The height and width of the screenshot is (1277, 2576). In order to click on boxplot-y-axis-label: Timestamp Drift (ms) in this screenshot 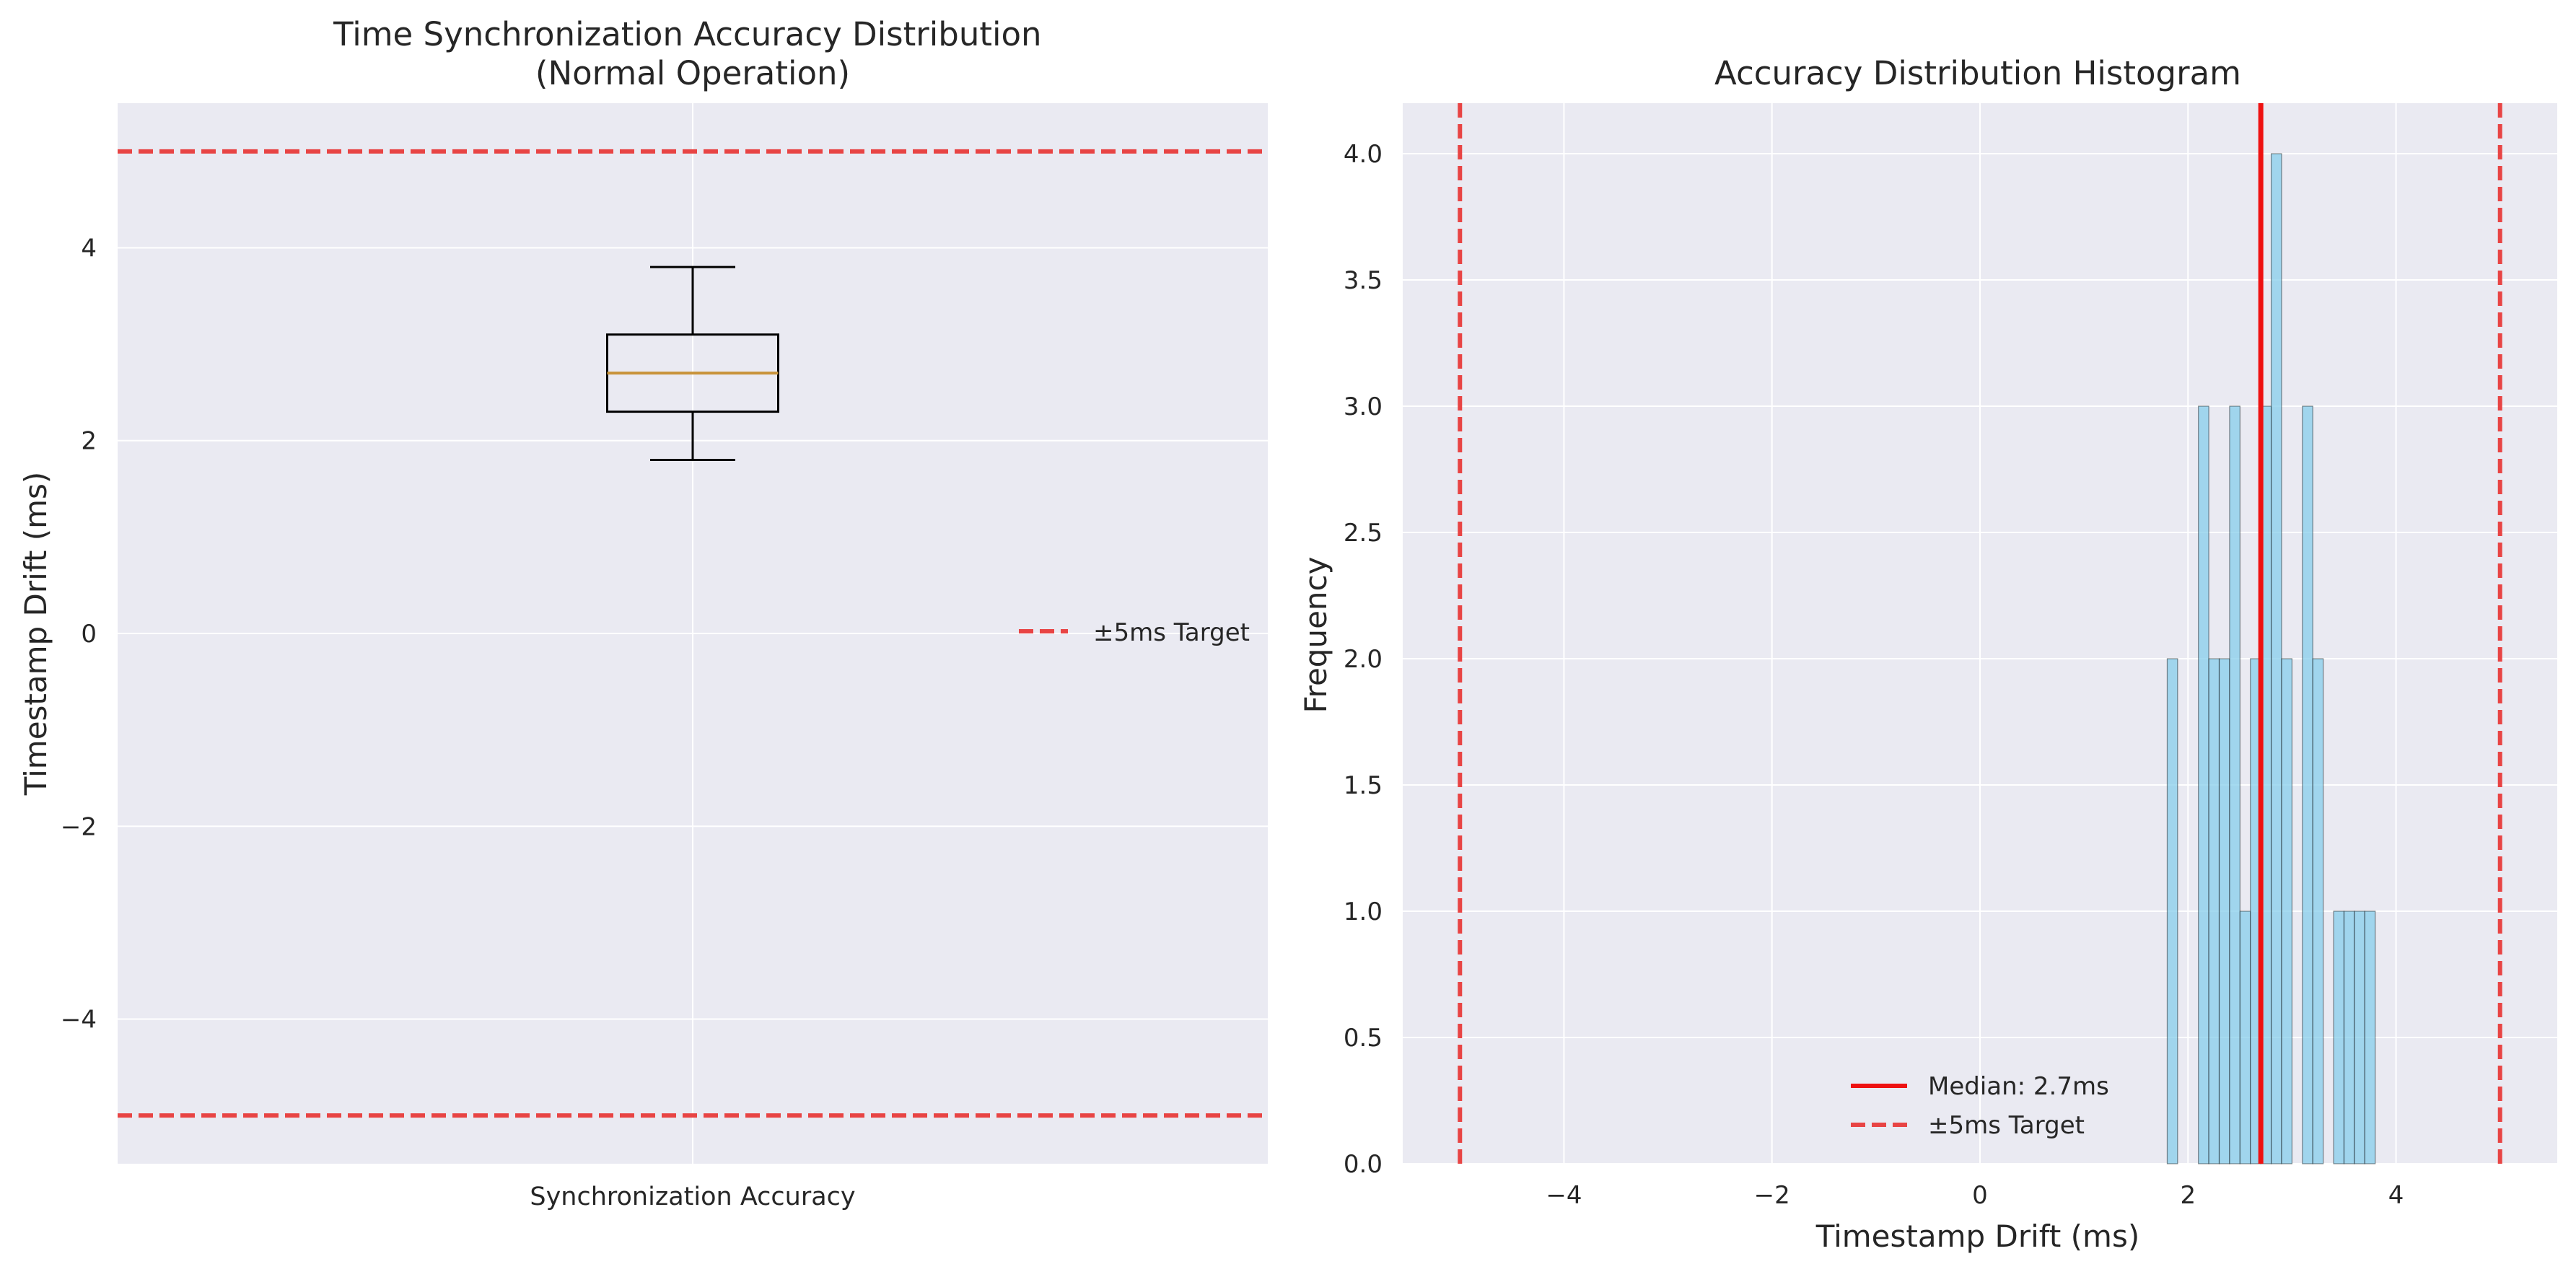, I will do `click(35, 634)`.